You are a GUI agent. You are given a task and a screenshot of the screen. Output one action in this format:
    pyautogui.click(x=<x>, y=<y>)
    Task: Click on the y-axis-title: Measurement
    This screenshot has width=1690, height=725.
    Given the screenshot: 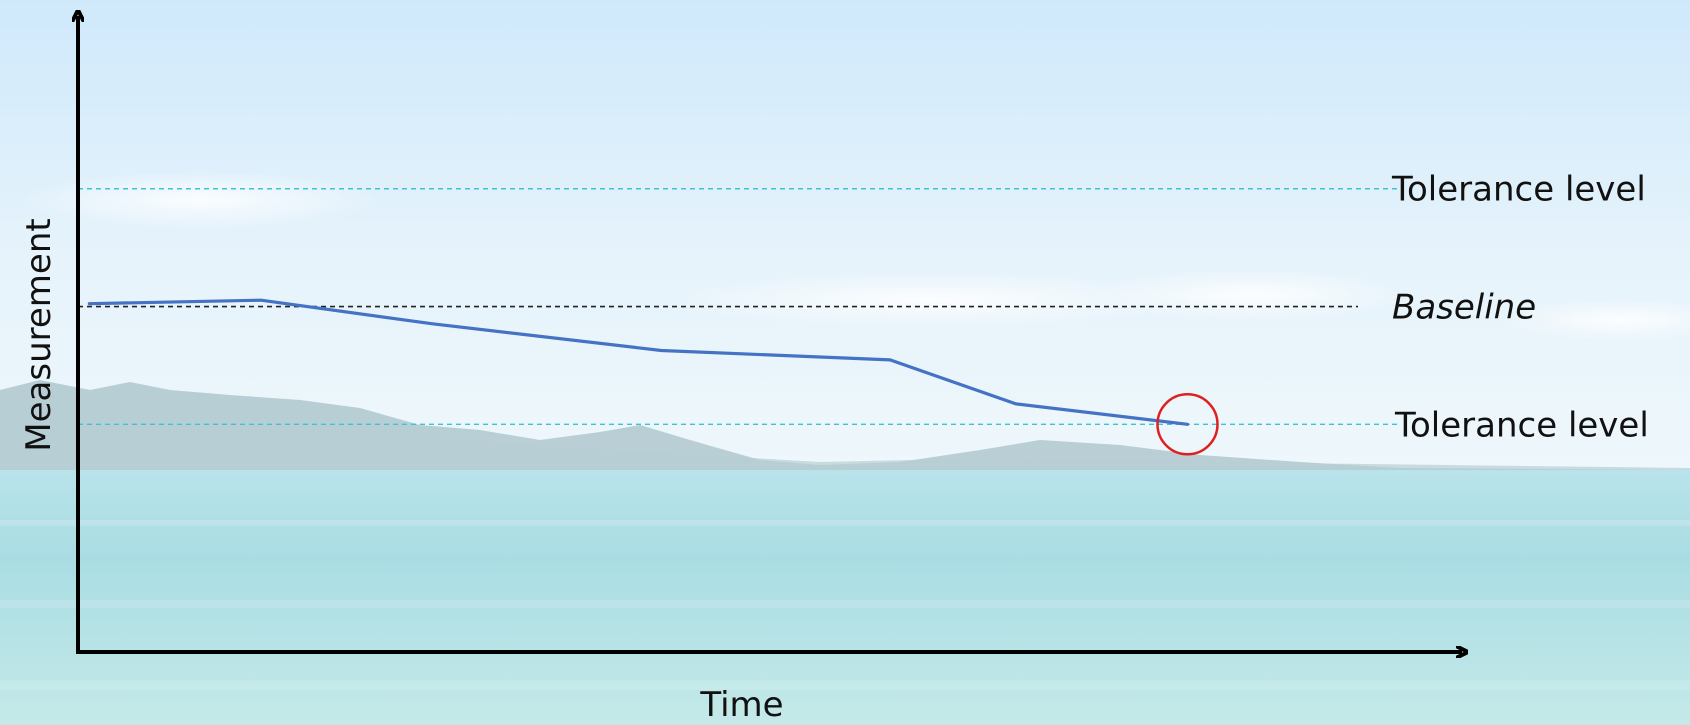 What is the action you would take?
    pyautogui.click(x=39, y=334)
    